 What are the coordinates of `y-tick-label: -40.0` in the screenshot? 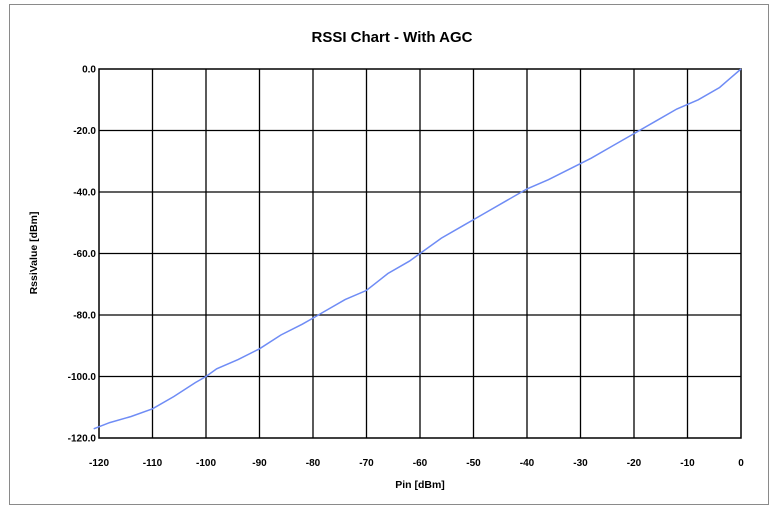 It's located at (84, 193).